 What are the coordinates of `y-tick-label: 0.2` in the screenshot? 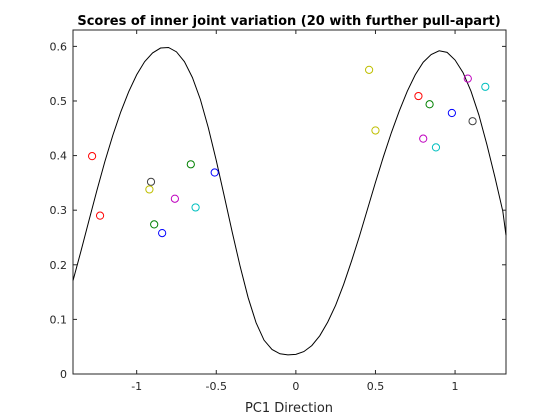 It's located at (59, 265).